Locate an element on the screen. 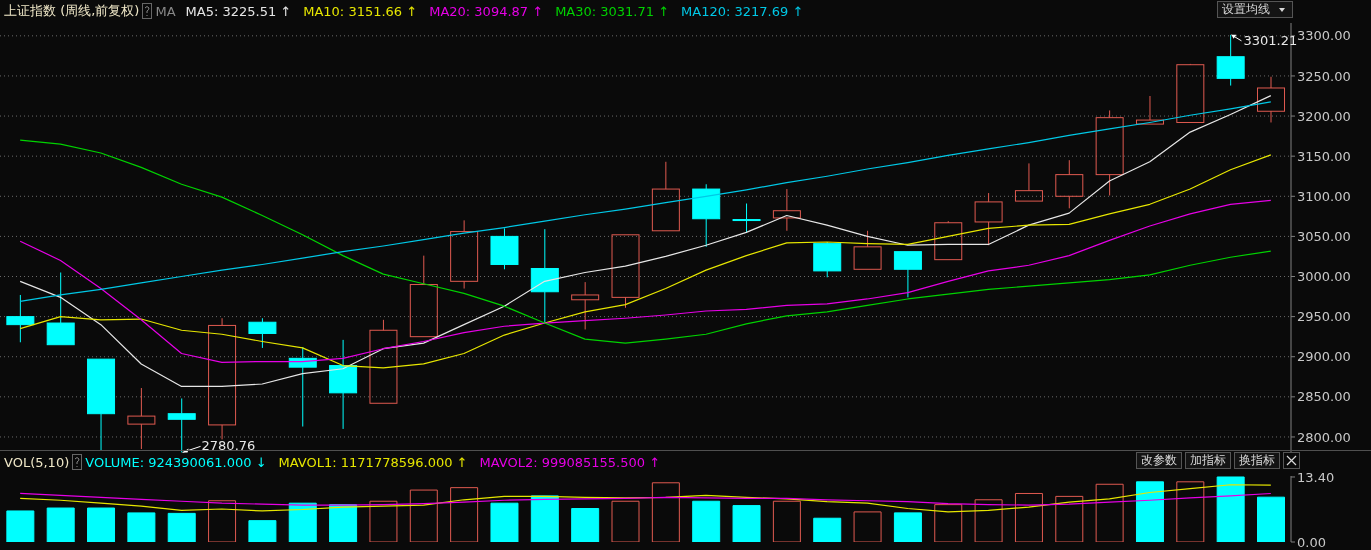 Image resolution: width=1371 pixels, height=550 pixels. annotation: 2780.76 is located at coordinates (228, 446).